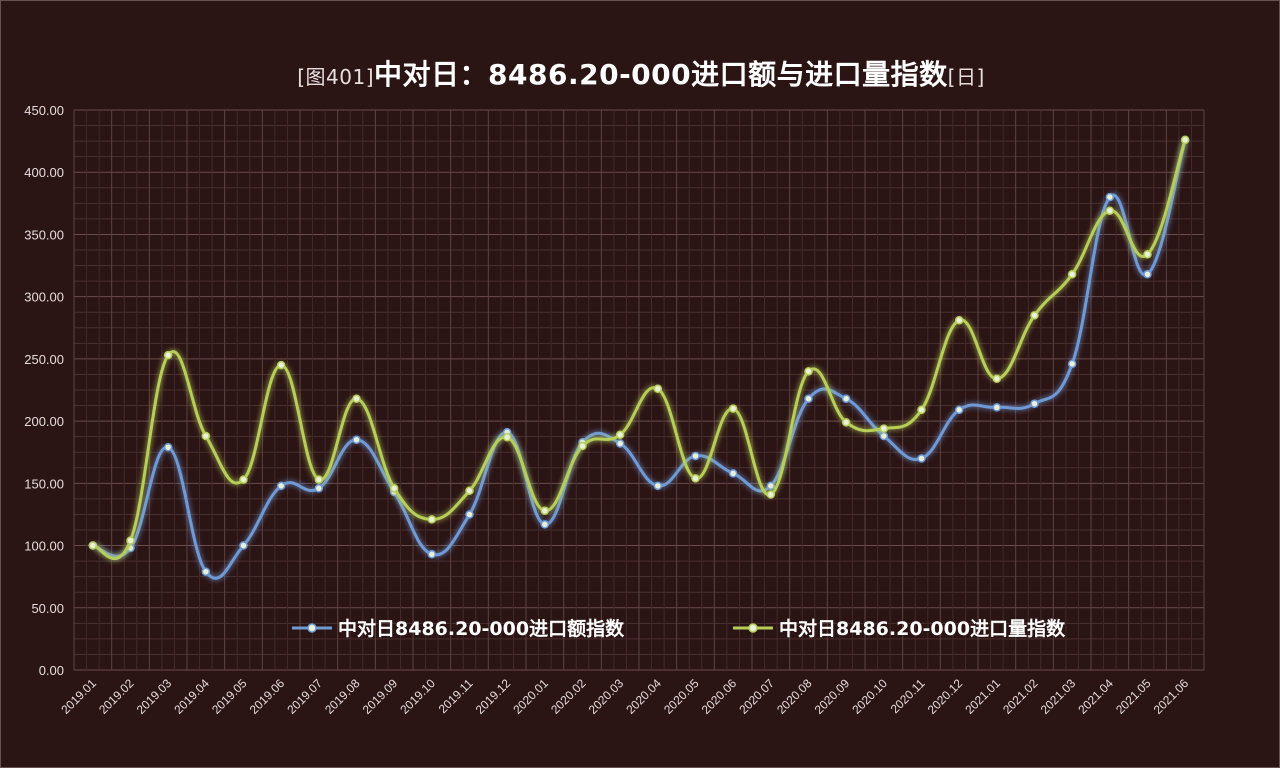 Image resolution: width=1280 pixels, height=768 pixels. I want to click on x-tick-label: 2020.02, so click(568, 696).